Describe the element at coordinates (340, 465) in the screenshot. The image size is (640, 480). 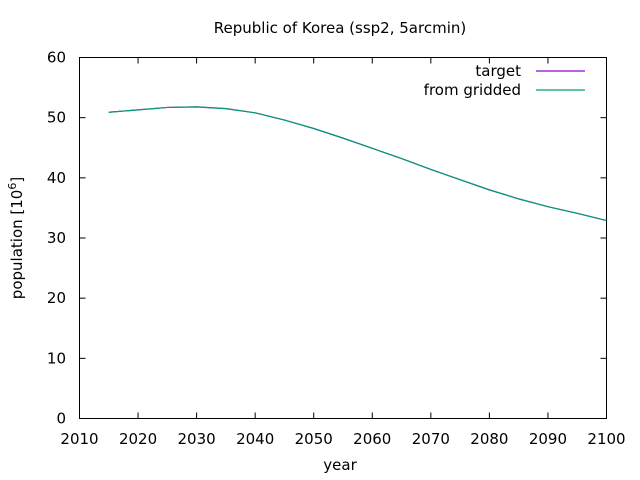
I see `x-axis-label: year` at that location.